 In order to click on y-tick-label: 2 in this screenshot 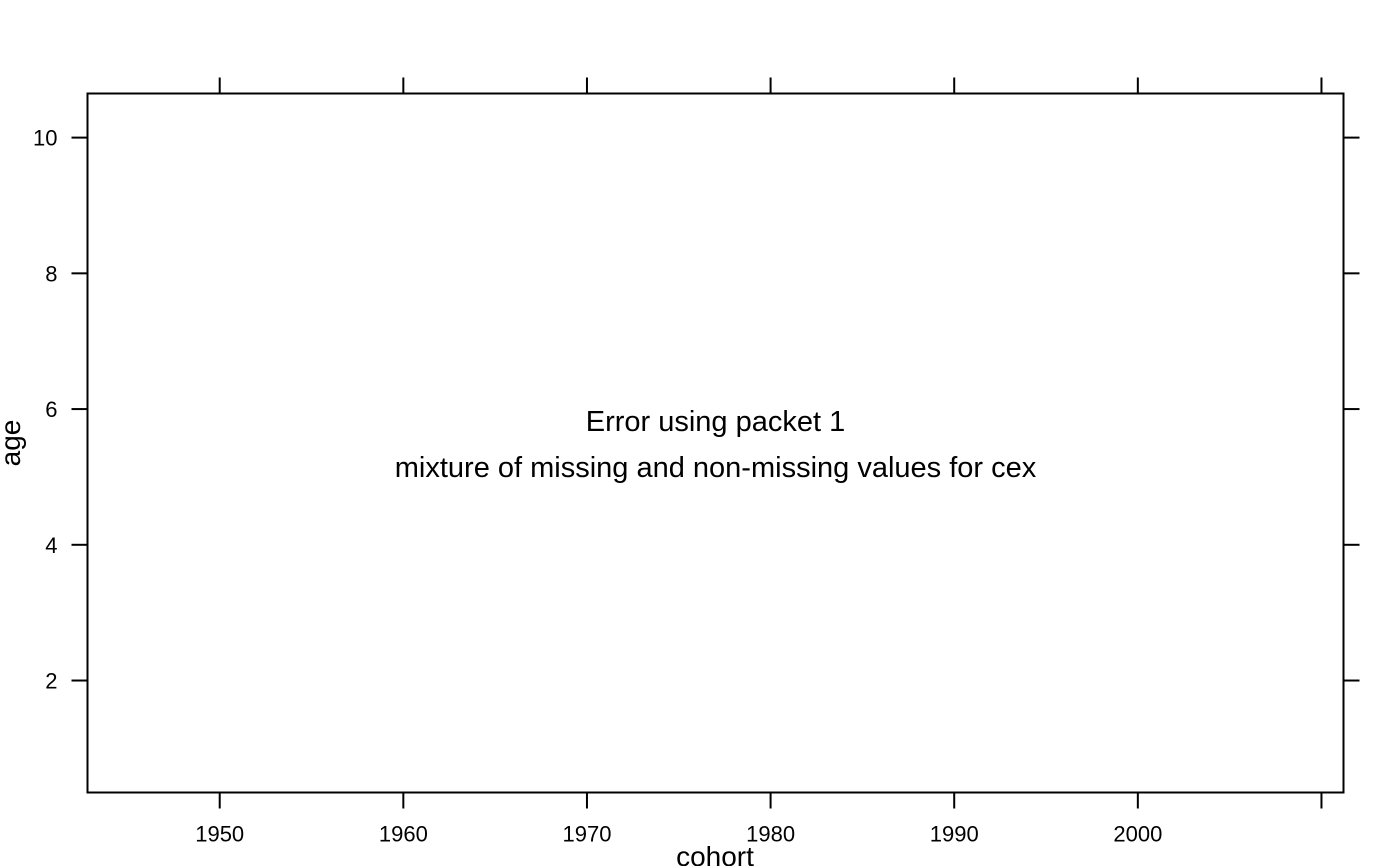, I will do `click(51, 681)`.